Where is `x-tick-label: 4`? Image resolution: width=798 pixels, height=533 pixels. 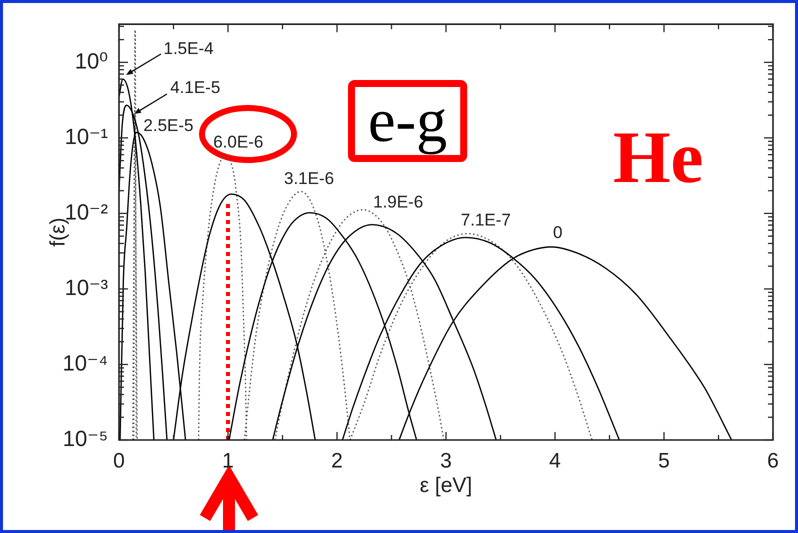 x-tick-label: 4 is located at coordinates (555, 460).